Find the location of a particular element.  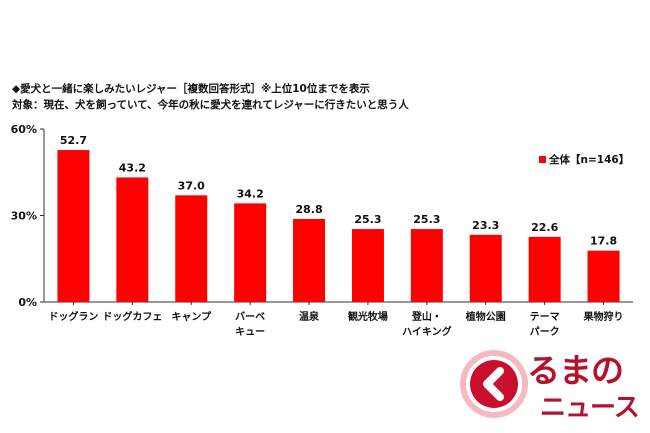

x-tick-label: キャンプ is located at coordinates (191, 316).